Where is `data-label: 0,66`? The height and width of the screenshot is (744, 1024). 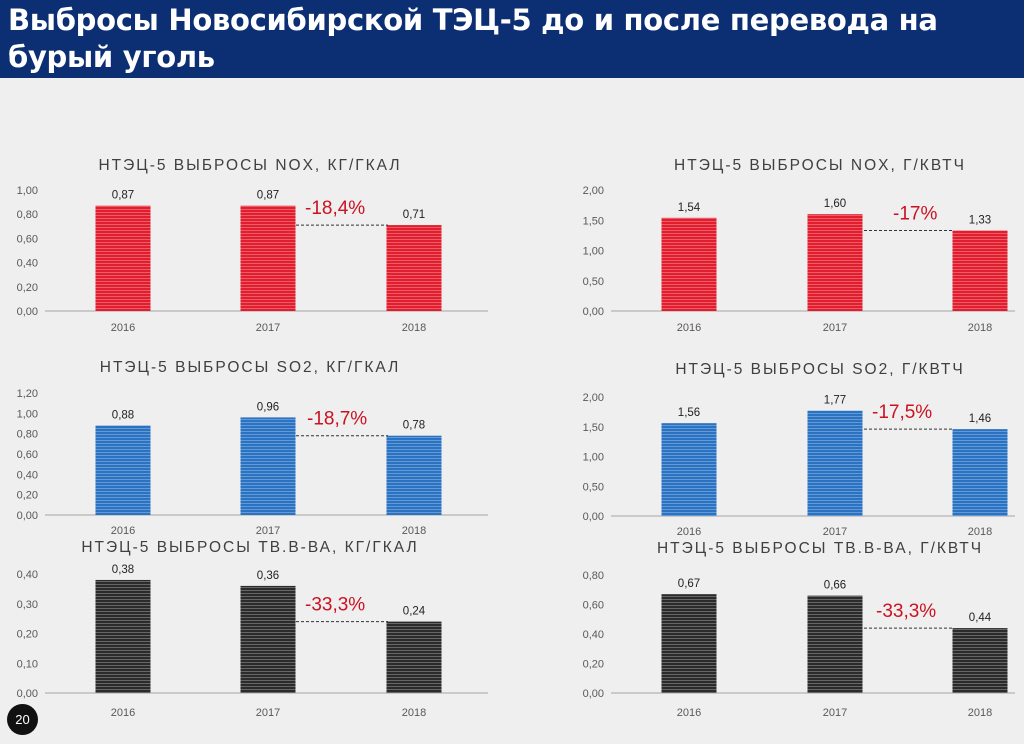 data-label: 0,66 is located at coordinates (835, 586).